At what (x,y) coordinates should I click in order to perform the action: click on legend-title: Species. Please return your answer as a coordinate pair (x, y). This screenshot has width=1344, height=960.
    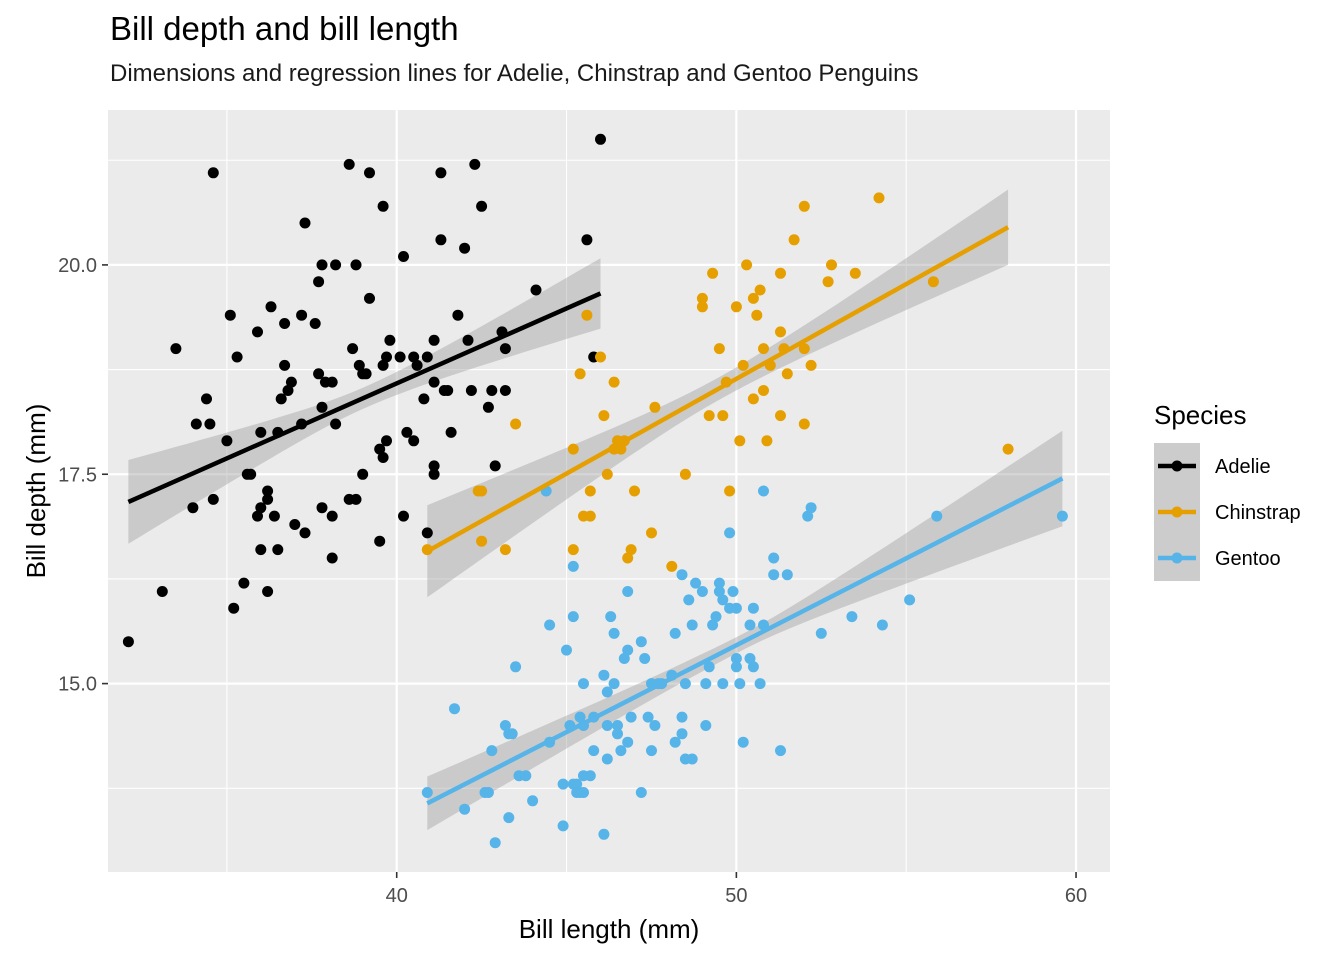
    Looking at the image, I should click on (1200, 415).